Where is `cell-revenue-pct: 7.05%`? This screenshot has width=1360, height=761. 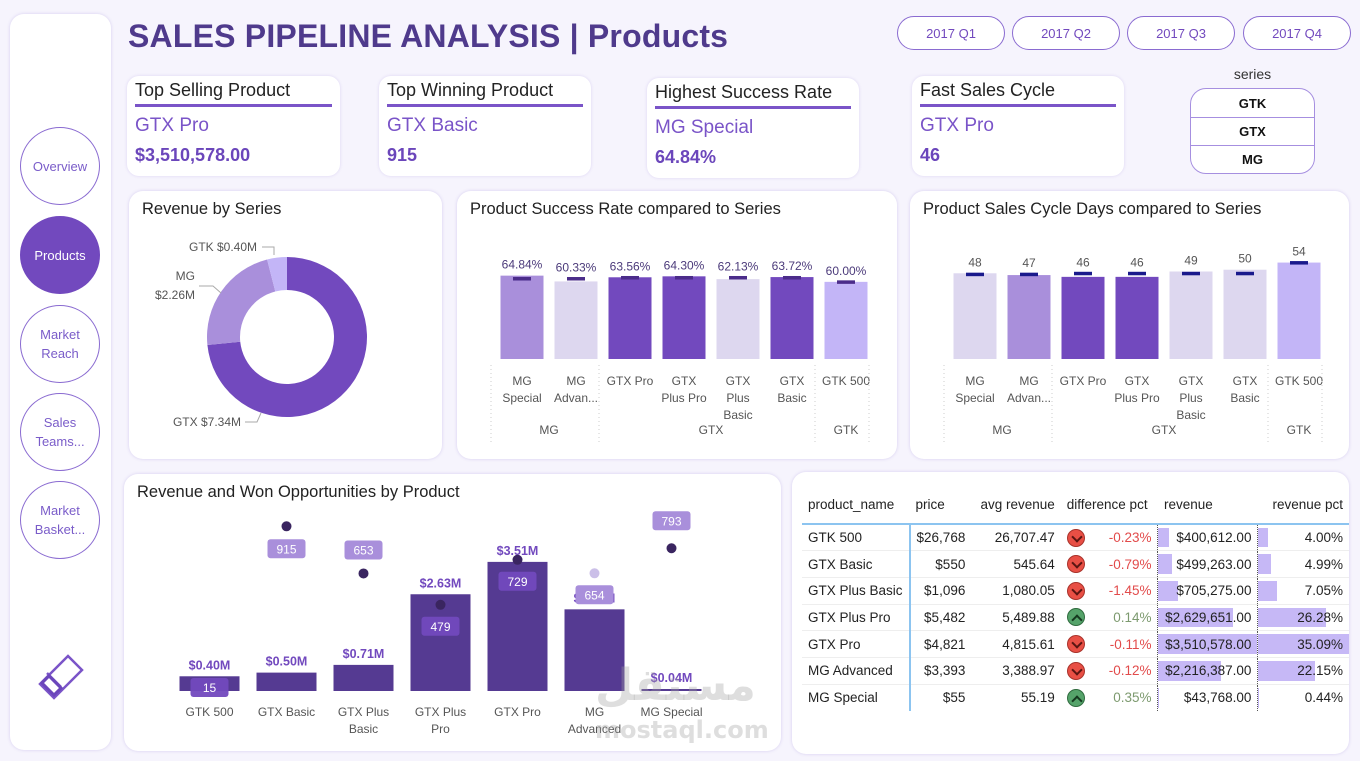 cell-revenue-pct: 7.05% is located at coordinates (1303, 591).